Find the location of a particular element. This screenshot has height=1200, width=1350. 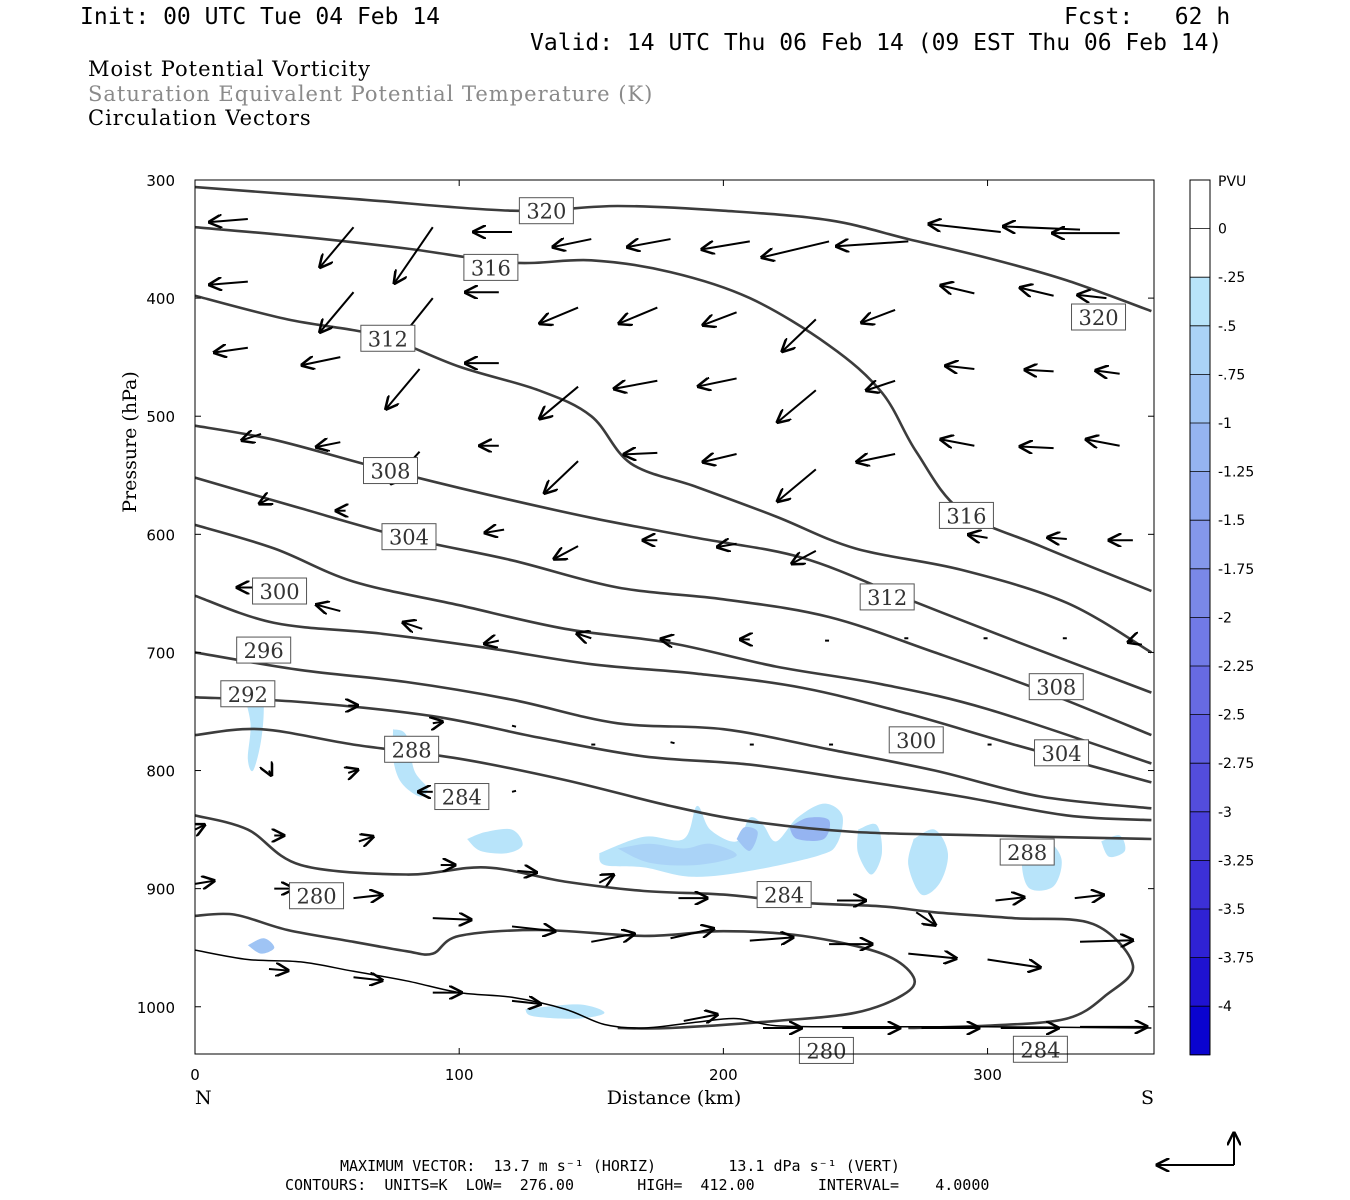

colorbar-label: -2.5 is located at coordinates (1231, 716).